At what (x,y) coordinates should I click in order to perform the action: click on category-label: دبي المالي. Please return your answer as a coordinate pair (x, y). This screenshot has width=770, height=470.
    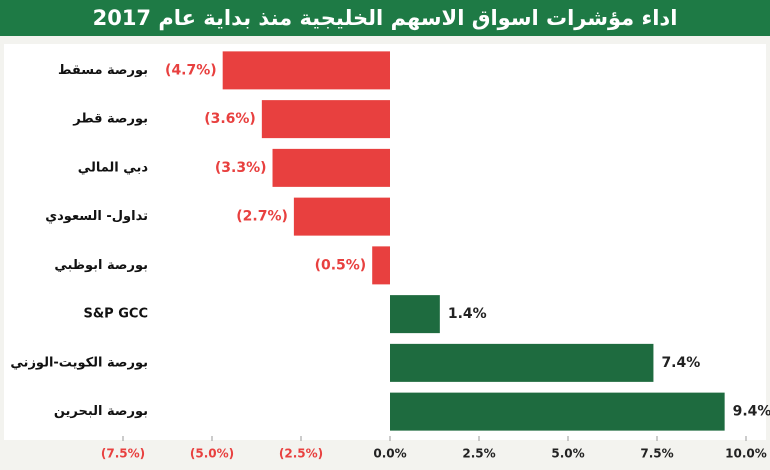
    Looking at the image, I should click on (113, 167).